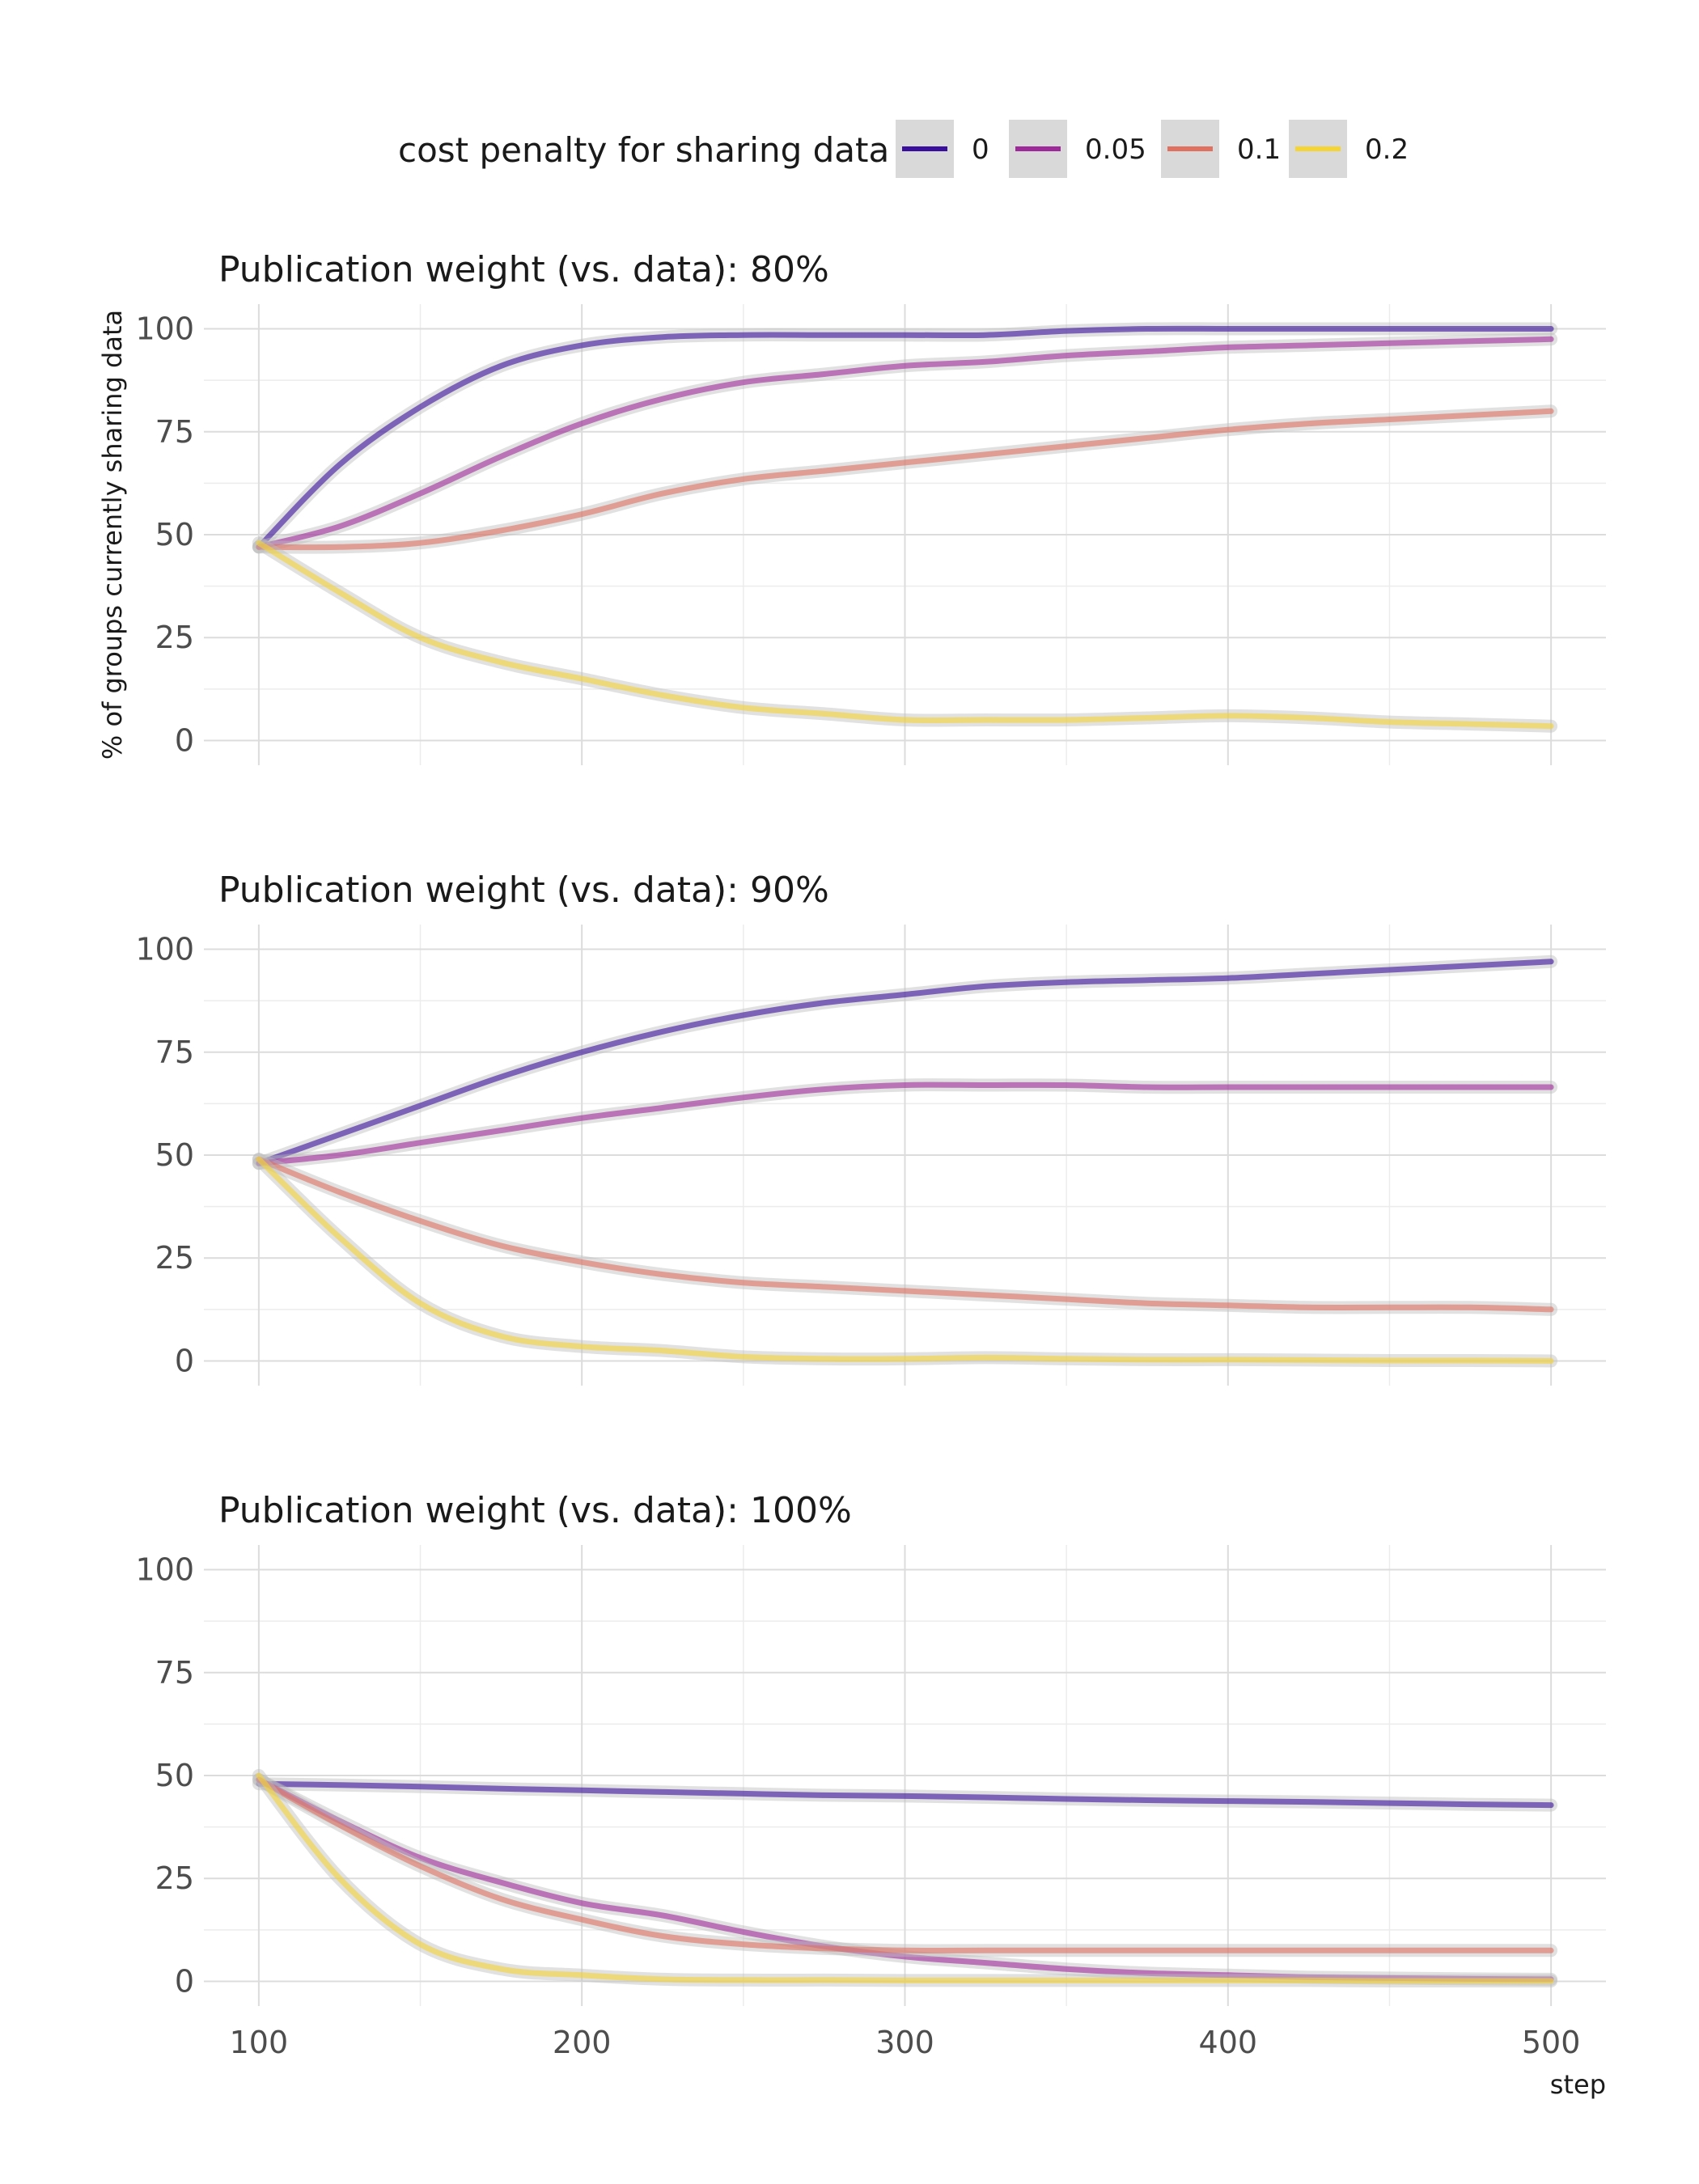 The height and width of the screenshot is (2184, 1699). Describe the element at coordinates (523, 890) in the screenshot. I see `panel-title: Publication weight (vs. data): 90%` at that location.